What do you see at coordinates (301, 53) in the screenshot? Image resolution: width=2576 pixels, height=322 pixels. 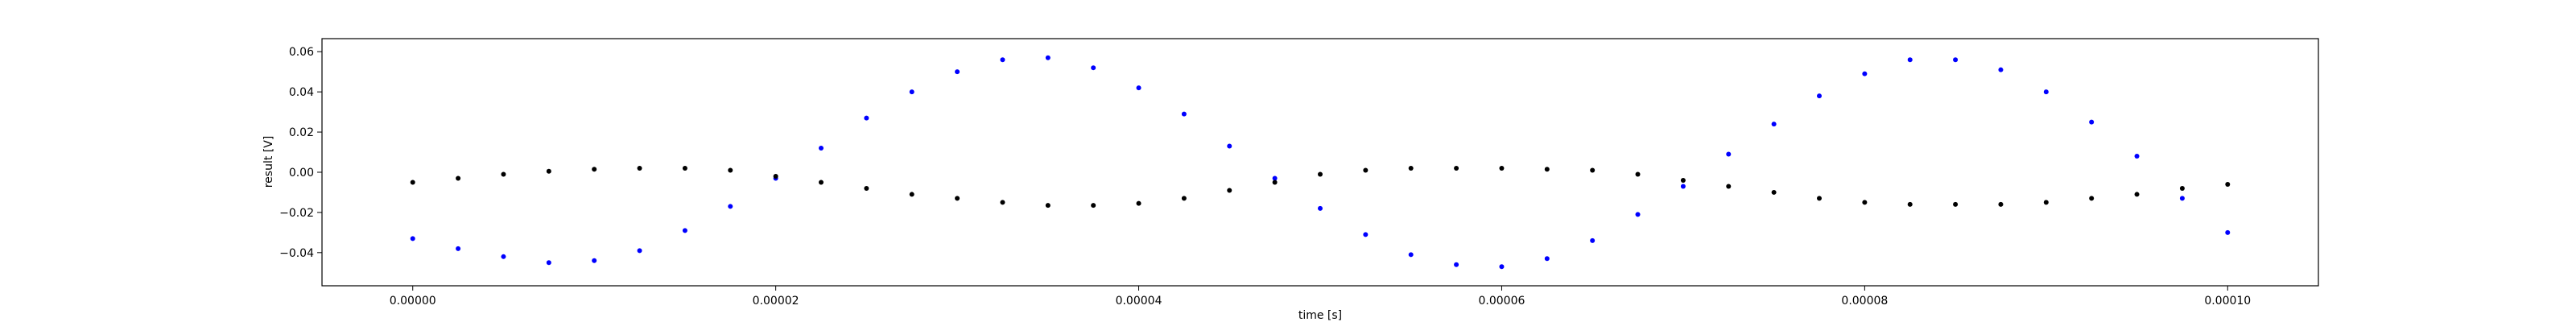 I see `y-tick-label: 0.06` at bounding box center [301, 53].